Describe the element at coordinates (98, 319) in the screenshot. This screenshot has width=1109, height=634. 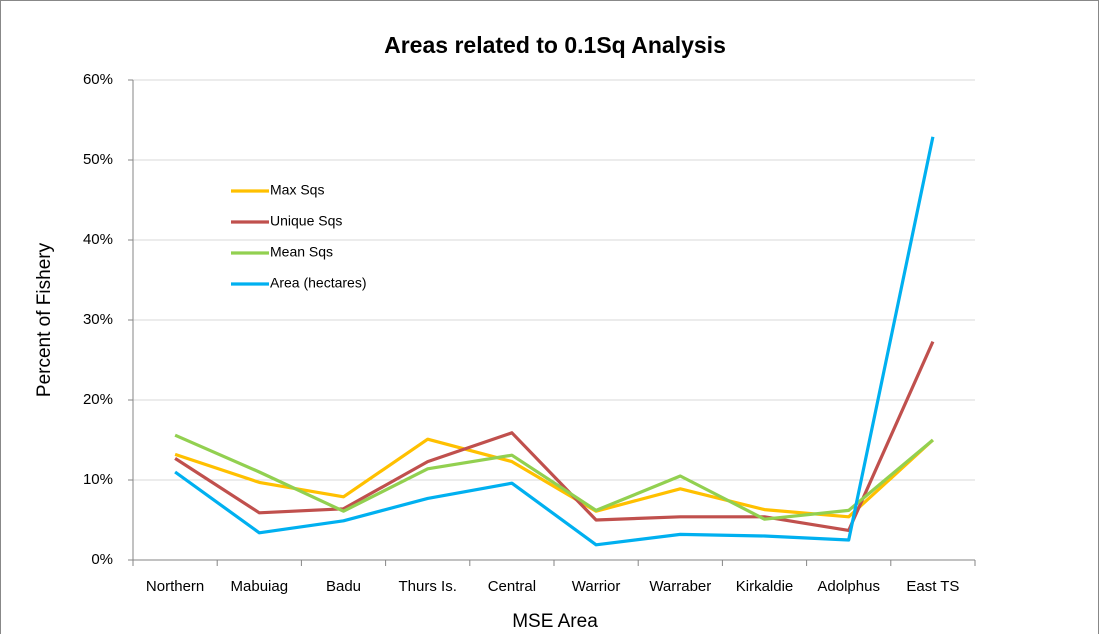
I see `y-tick-label: 30%` at that location.